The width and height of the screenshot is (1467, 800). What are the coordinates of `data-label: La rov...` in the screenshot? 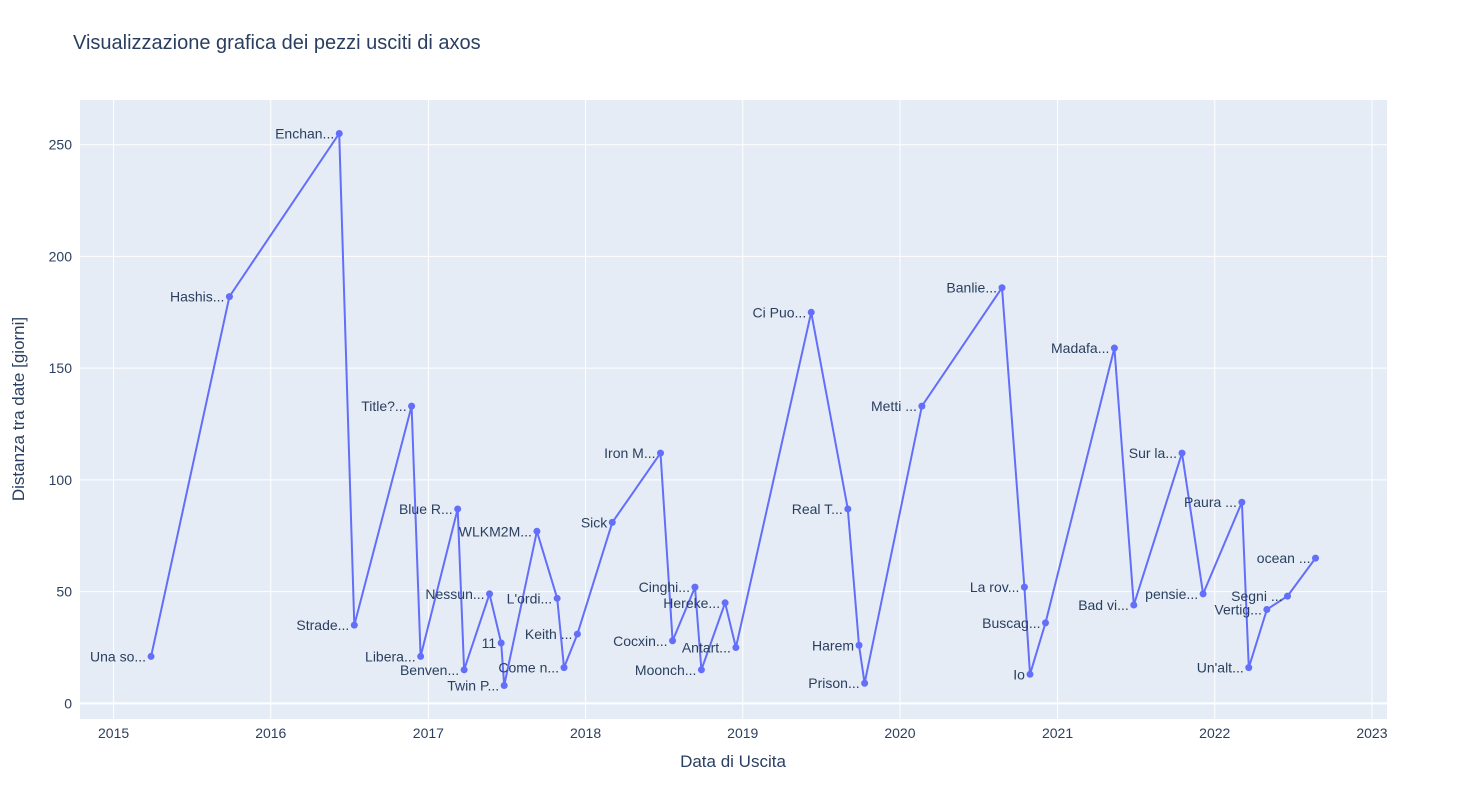 It's located at (995, 587).